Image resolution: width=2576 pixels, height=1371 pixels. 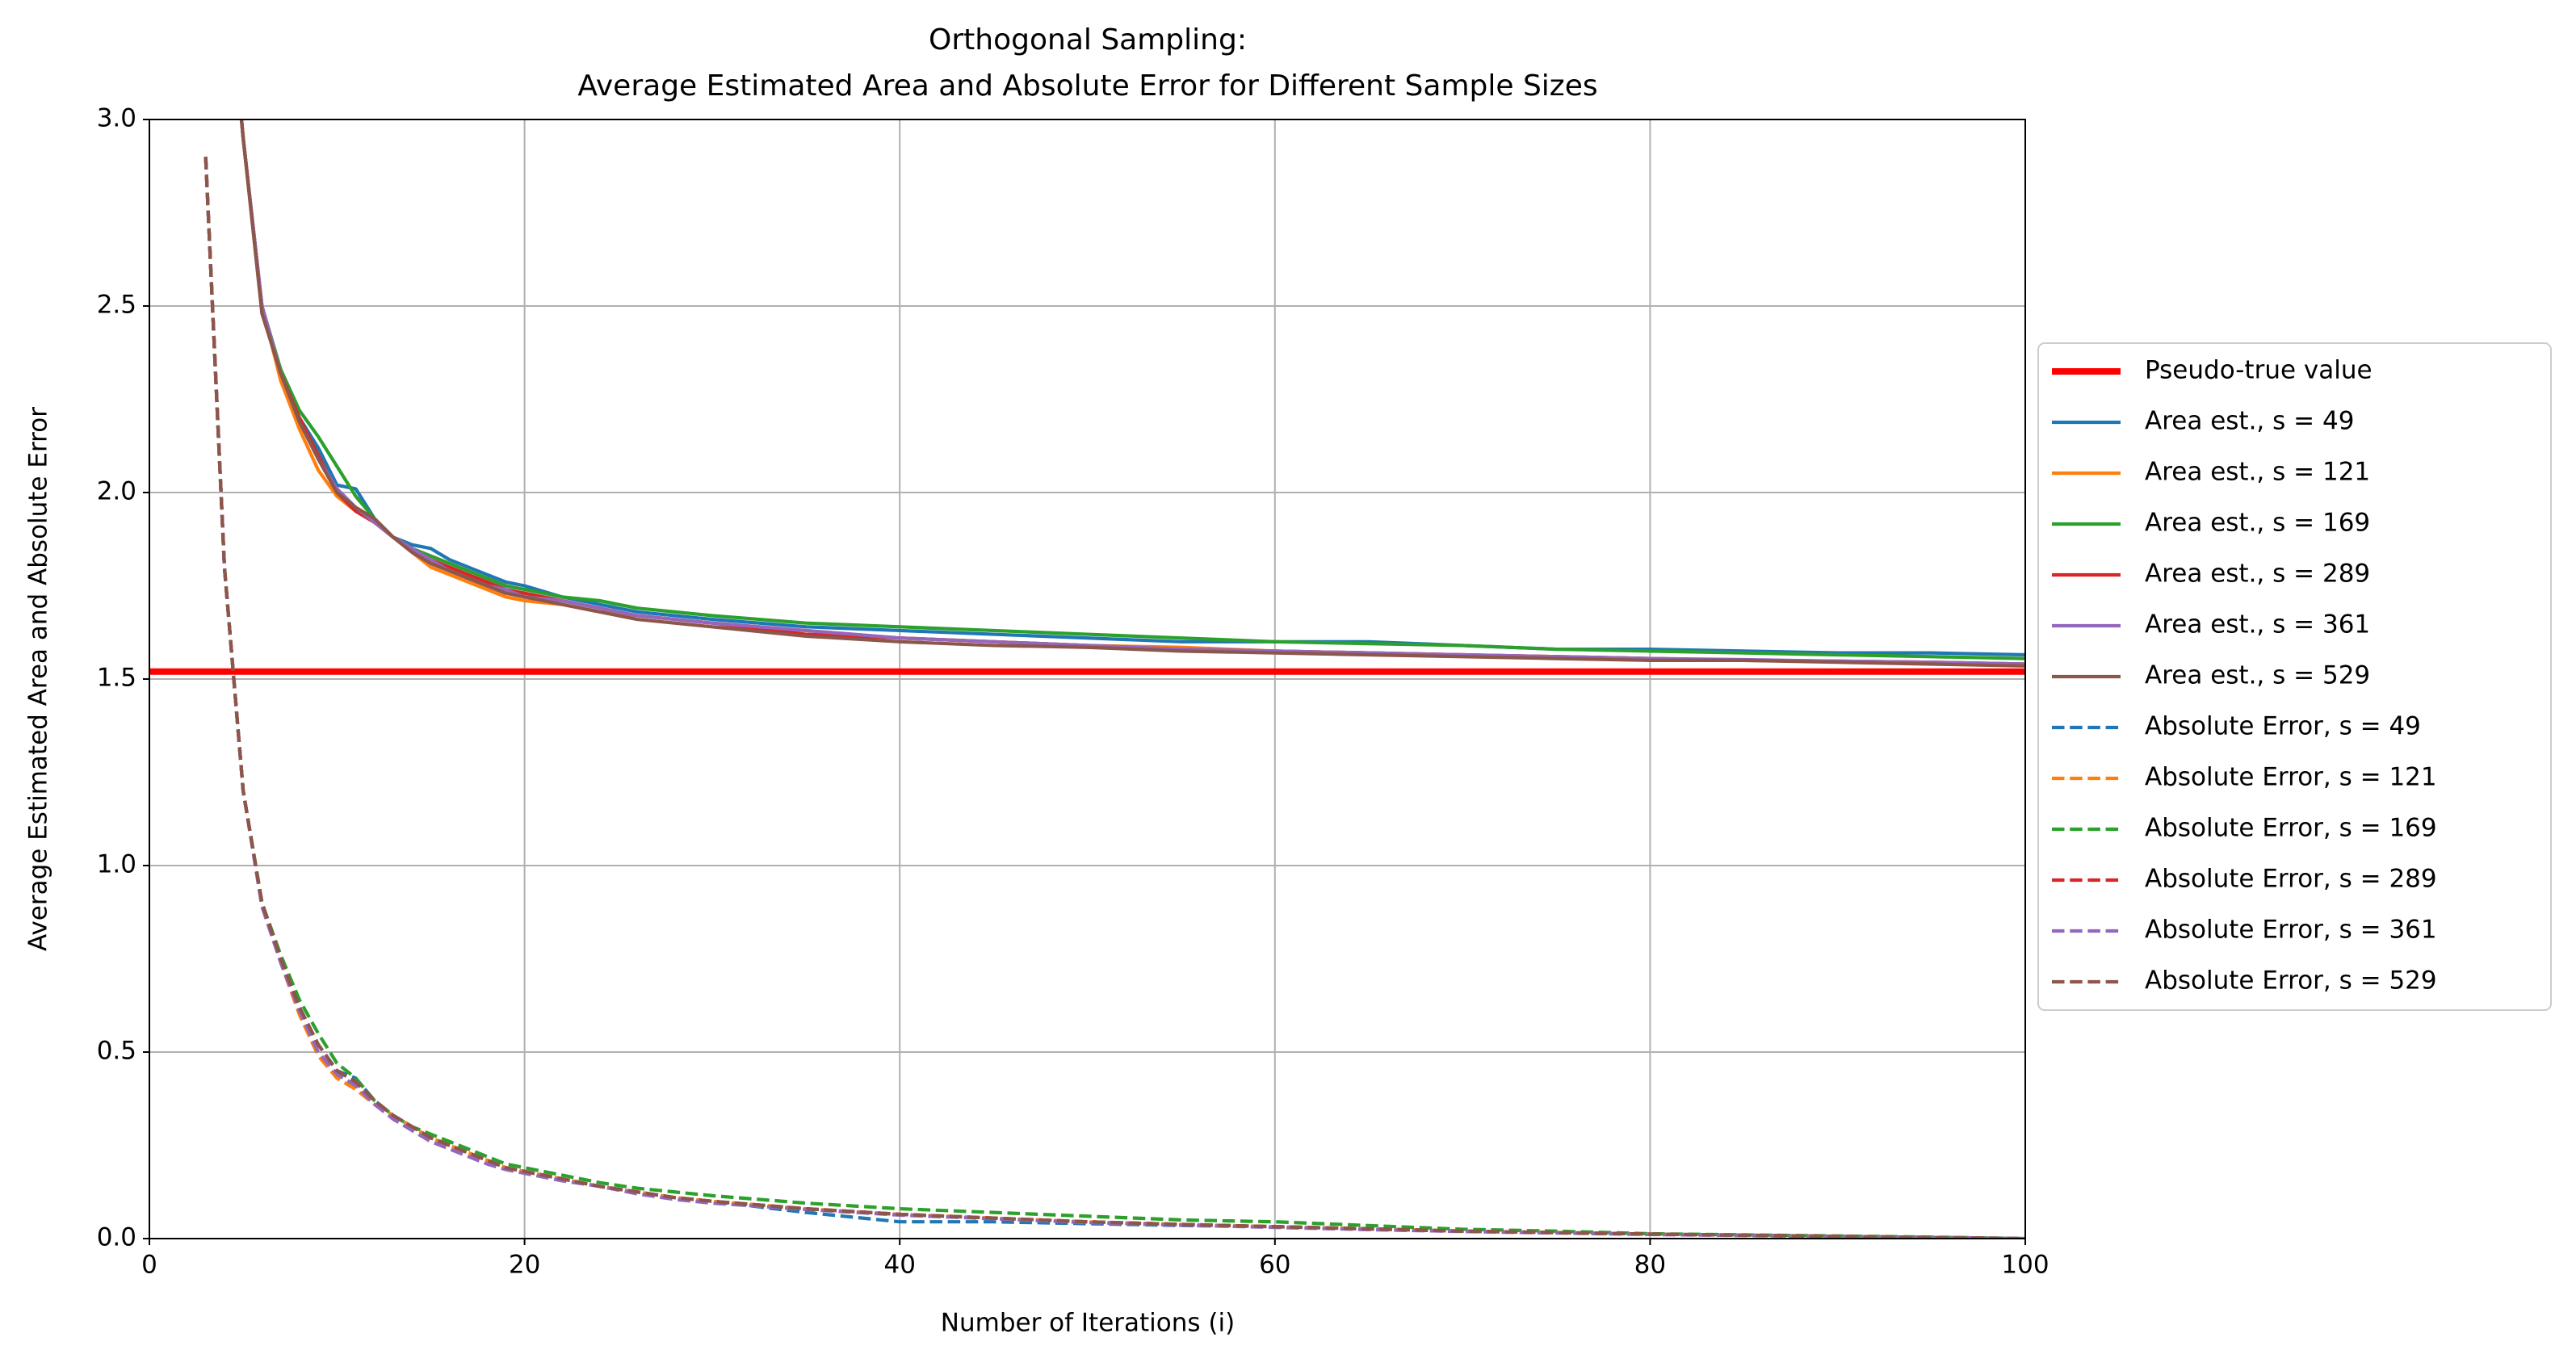 I want to click on legend-label: Absolute Error, s = 361, so click(x=2291, y=930).